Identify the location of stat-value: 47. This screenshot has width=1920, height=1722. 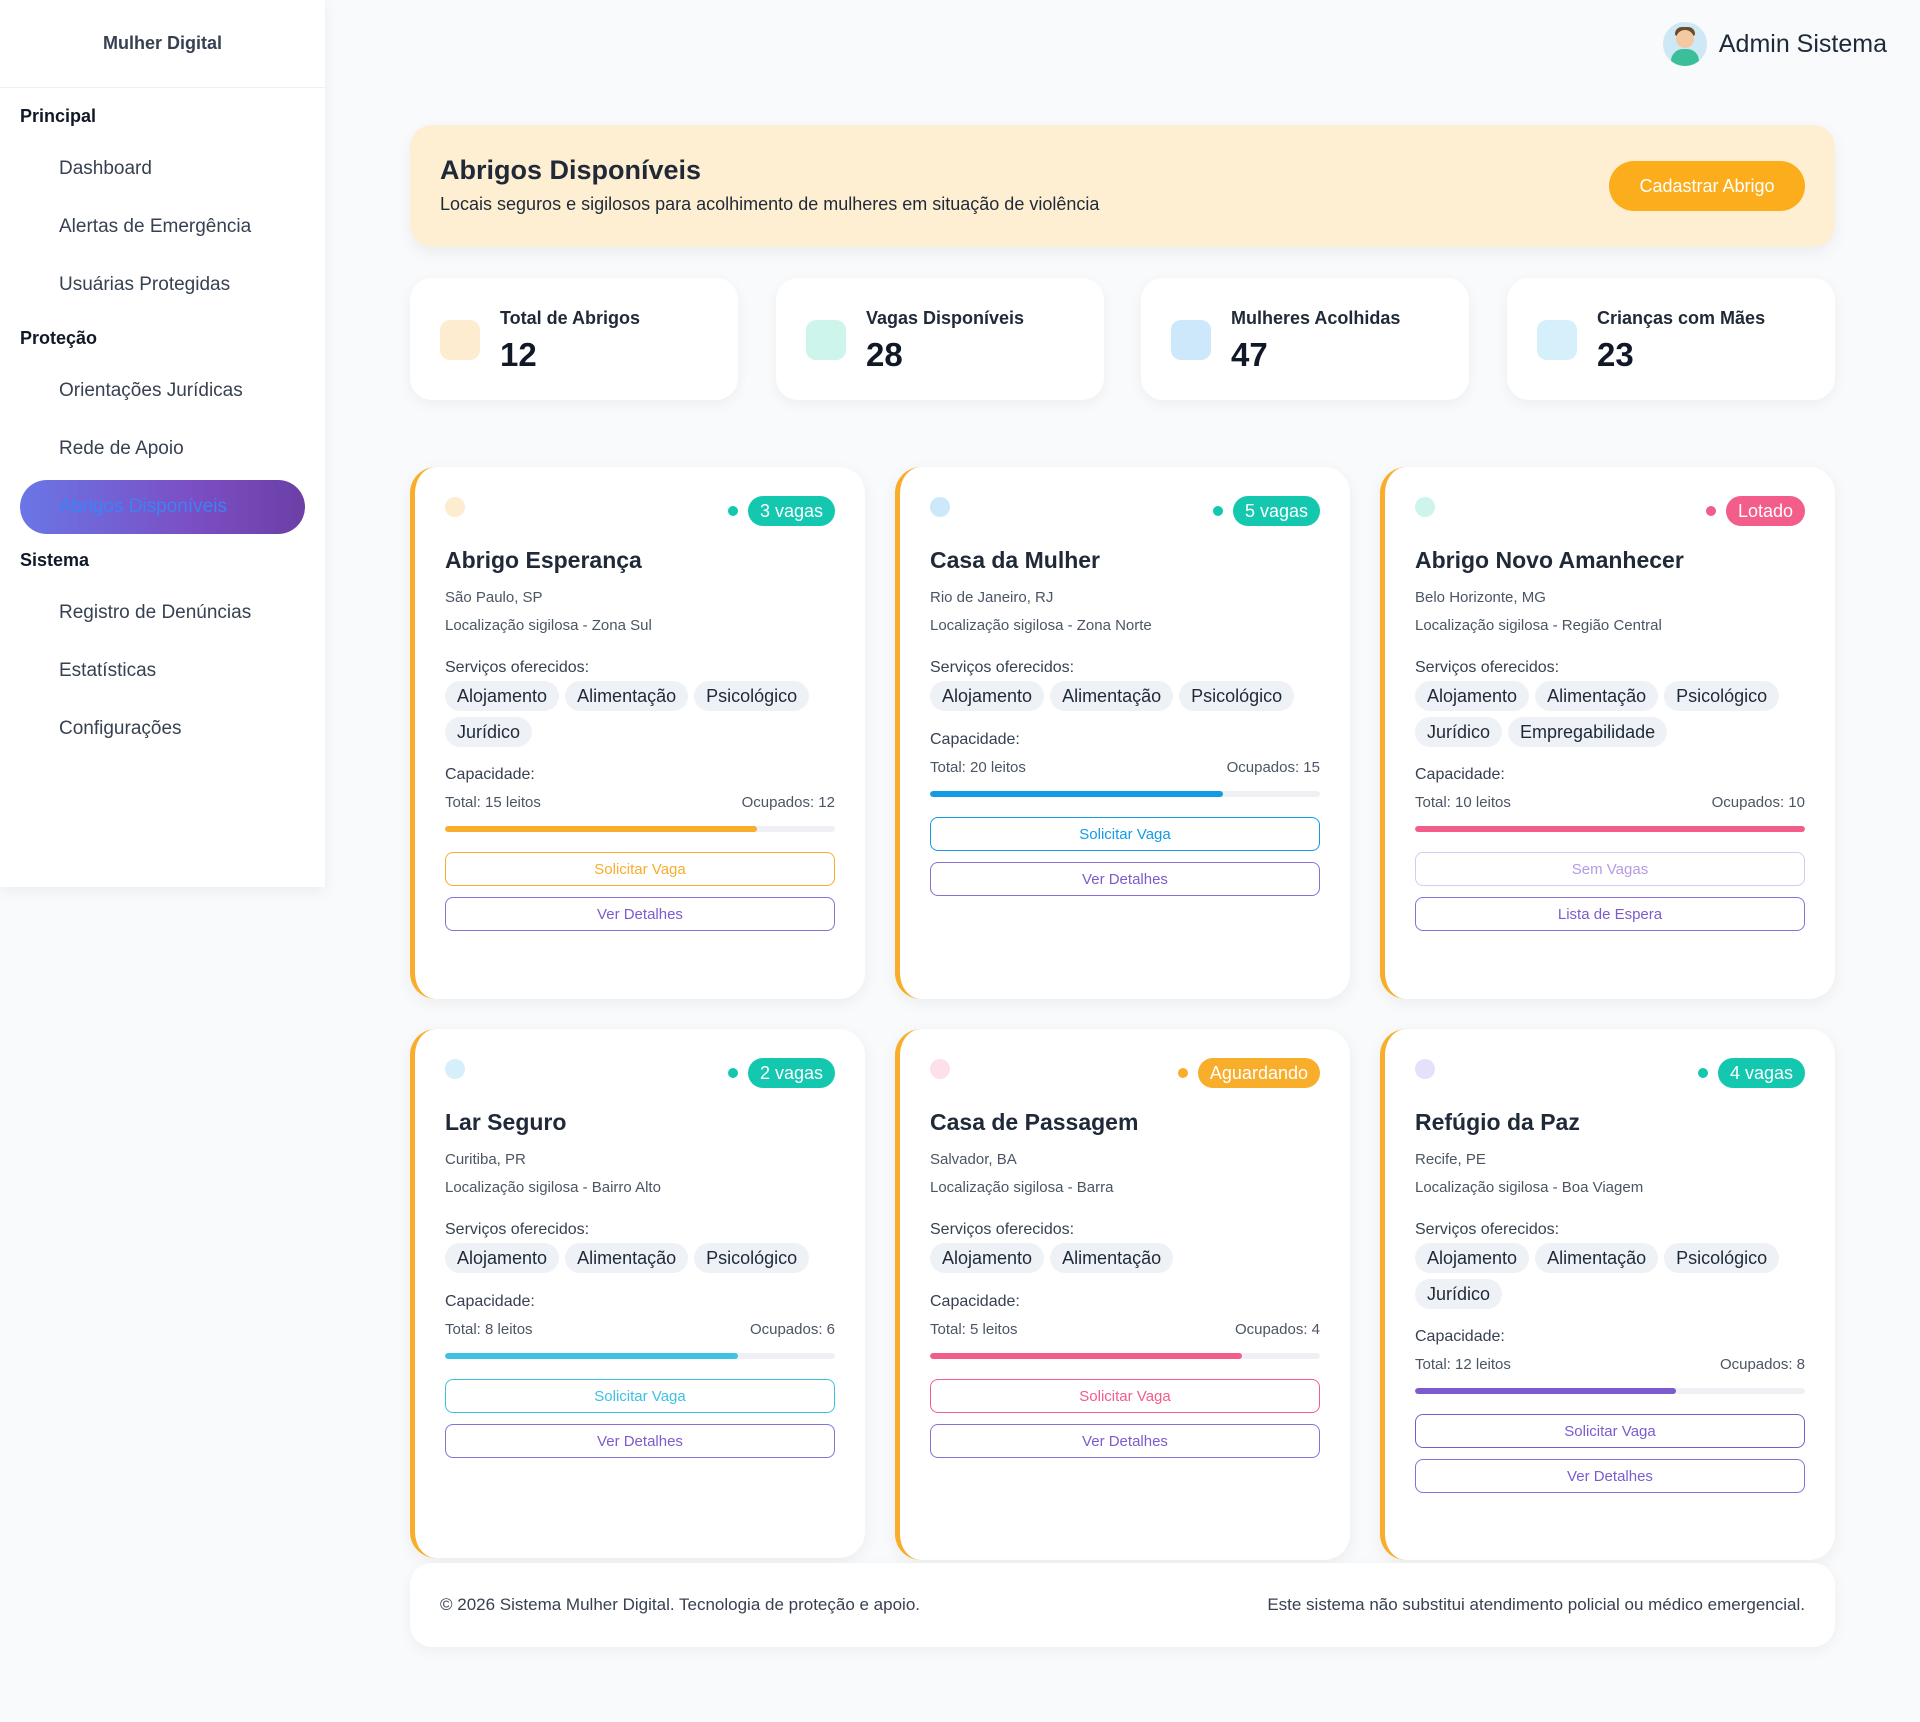
(1249, 354).